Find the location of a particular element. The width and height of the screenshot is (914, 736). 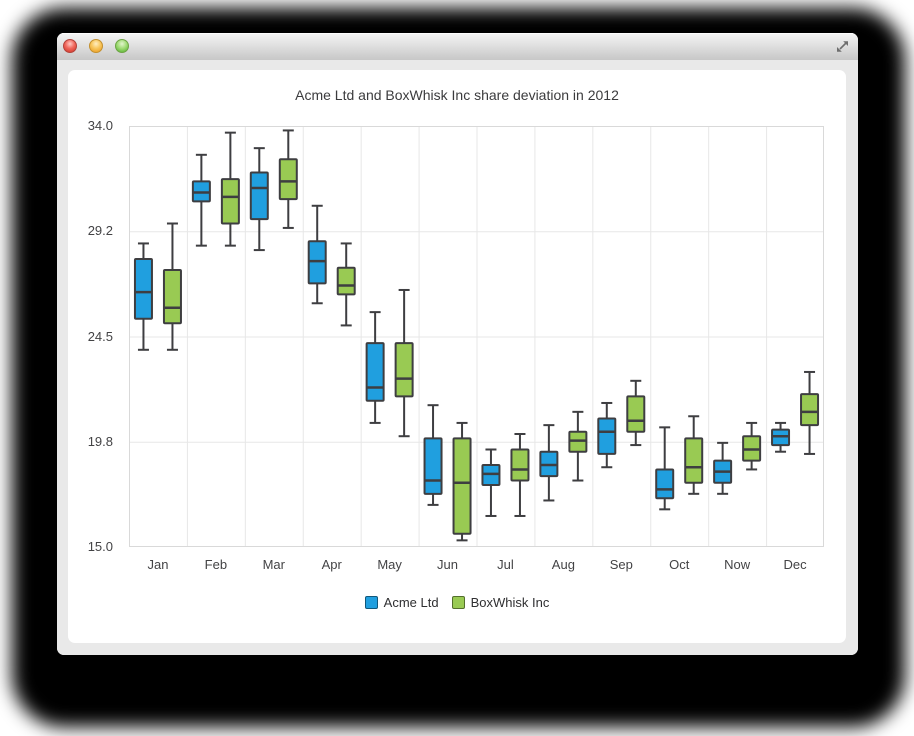

minimize-button is located at coordinates (96, 46).